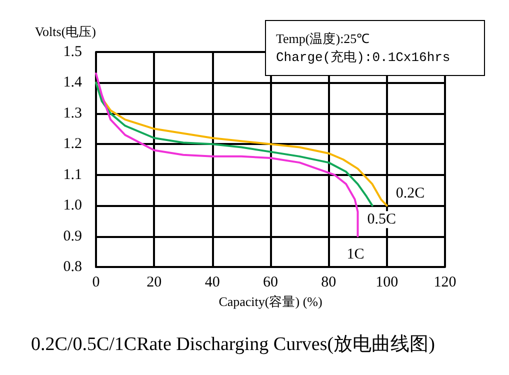  Describe the element at coordinates (72, 174) in the screenshot. I see `y-tick-label: 1.1` at that location.